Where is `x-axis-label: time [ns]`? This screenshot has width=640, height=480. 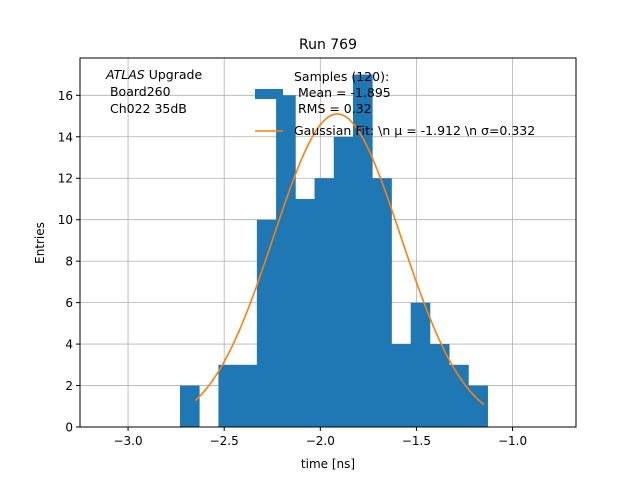 x-axis-label: time [ns] is located at coordinates (328, 464).